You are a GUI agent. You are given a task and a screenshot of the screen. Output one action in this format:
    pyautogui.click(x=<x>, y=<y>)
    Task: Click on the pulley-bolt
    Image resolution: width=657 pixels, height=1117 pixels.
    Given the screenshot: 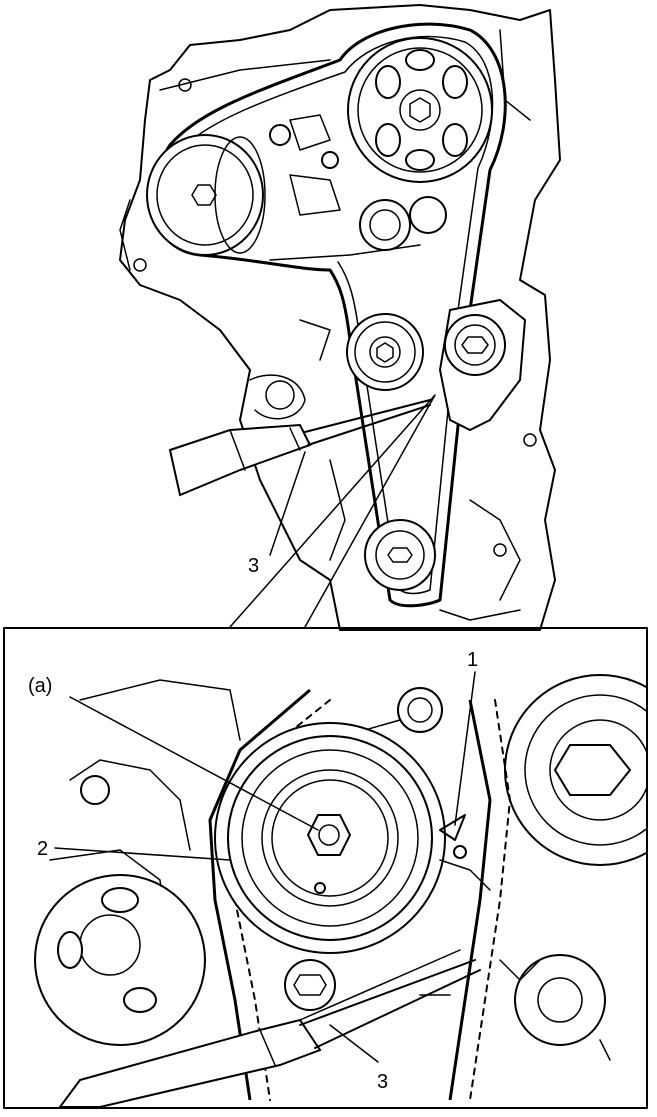 What is the action you would take?
    pyautogui.click(x=329, y=835)
    